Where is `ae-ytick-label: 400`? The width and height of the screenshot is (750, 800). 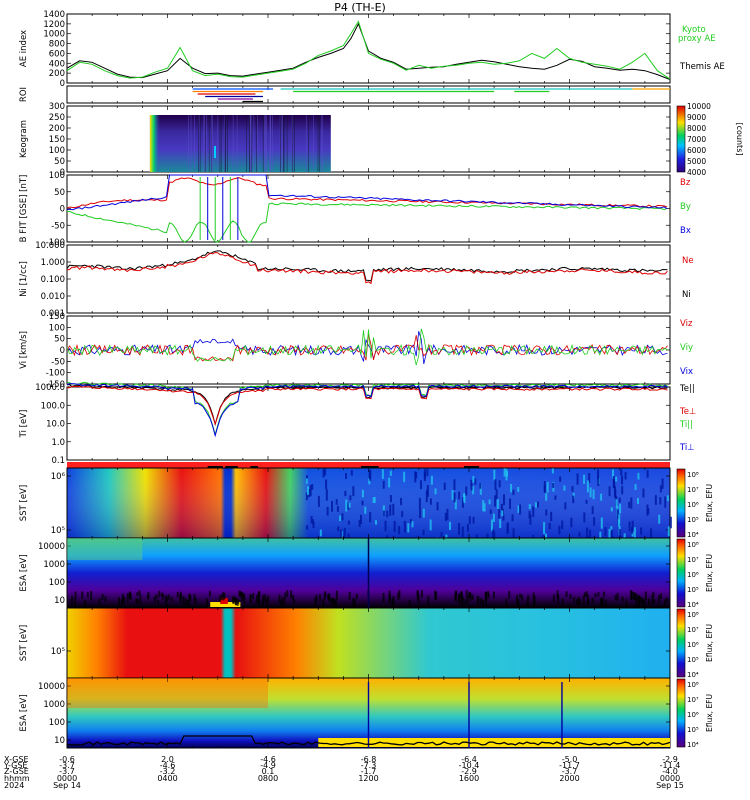 ae-ytick-label: 400 is located at coordinates (57, 64).